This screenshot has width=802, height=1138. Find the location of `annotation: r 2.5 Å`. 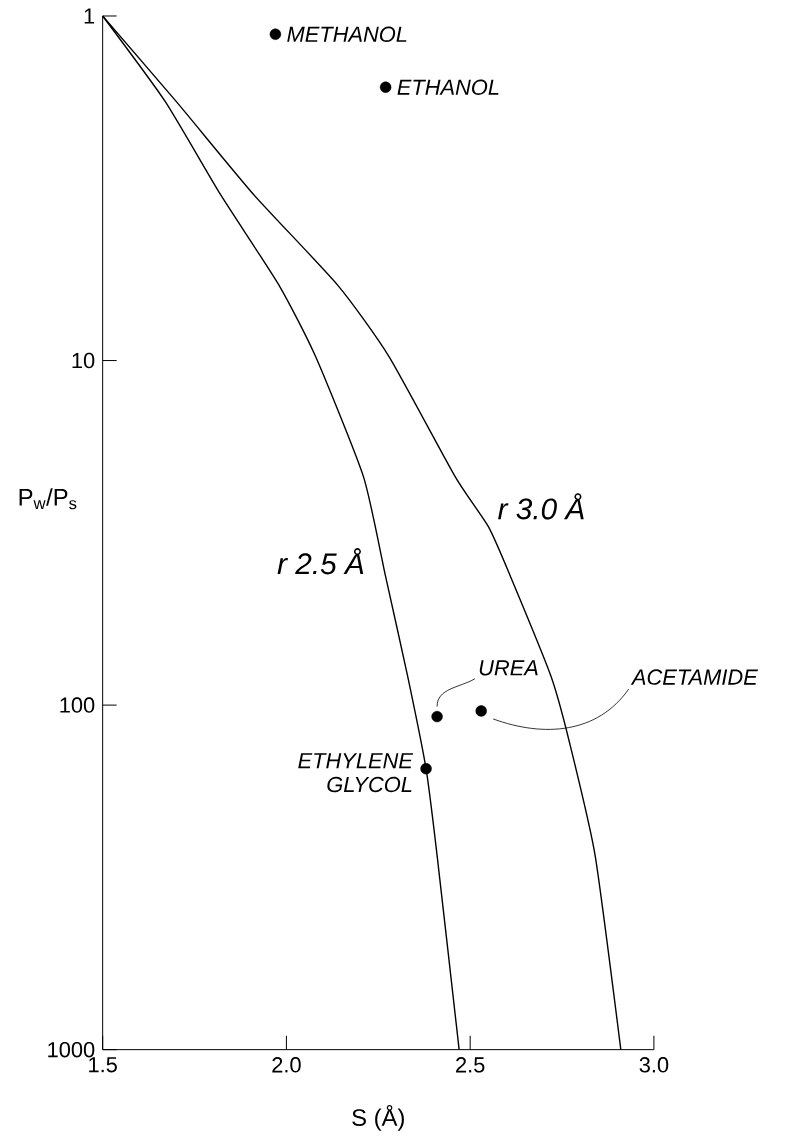

annotation: r 2.5 Å is located at coordinates (320, 561).